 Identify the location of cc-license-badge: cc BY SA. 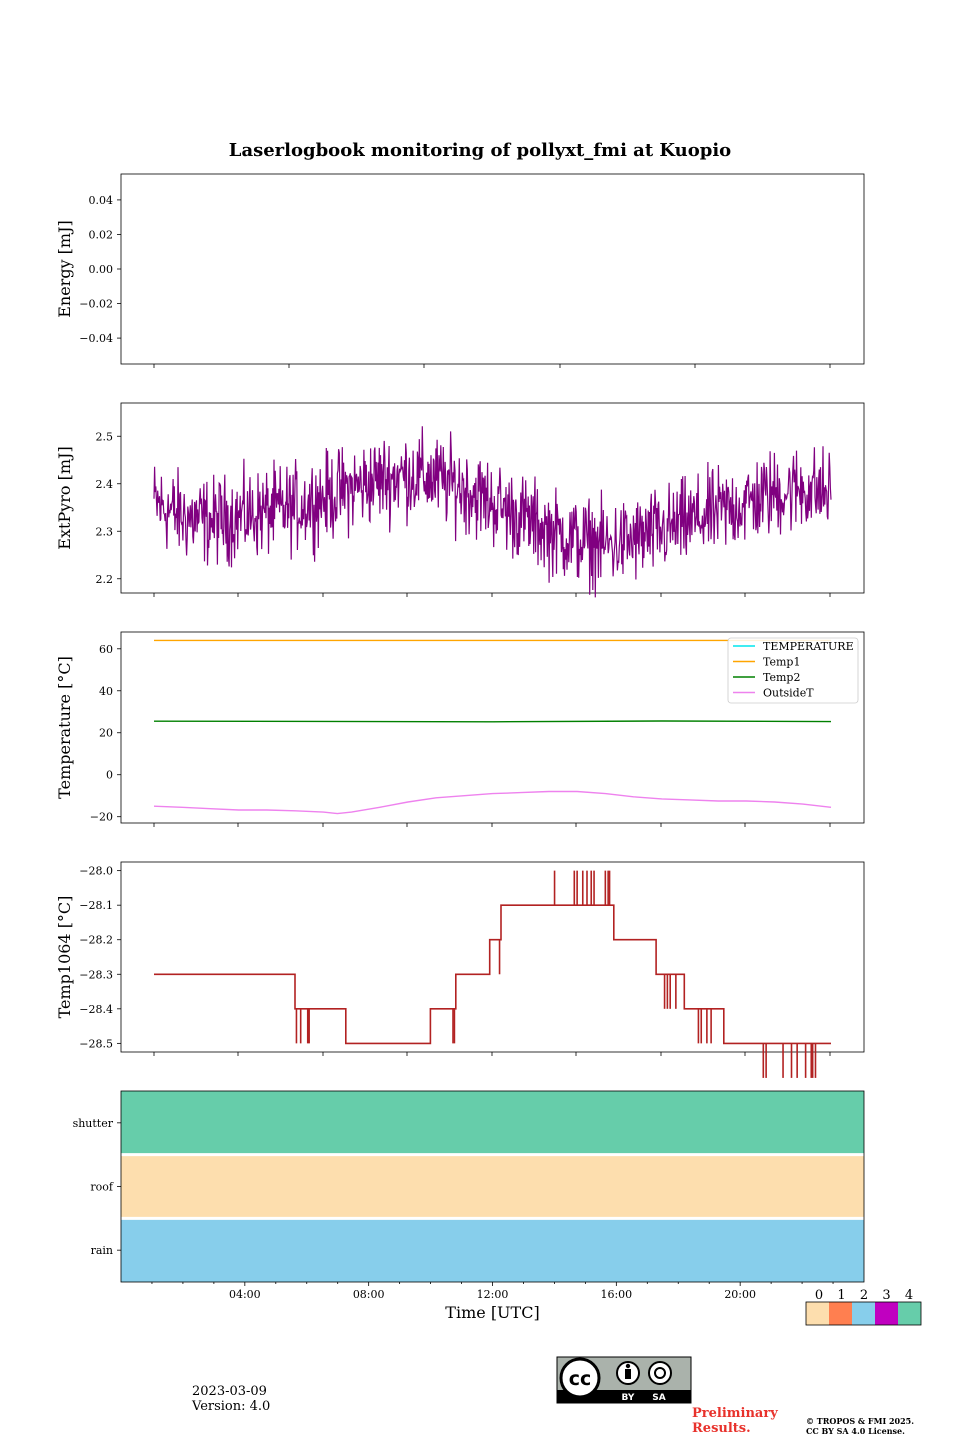
(624, 1380).